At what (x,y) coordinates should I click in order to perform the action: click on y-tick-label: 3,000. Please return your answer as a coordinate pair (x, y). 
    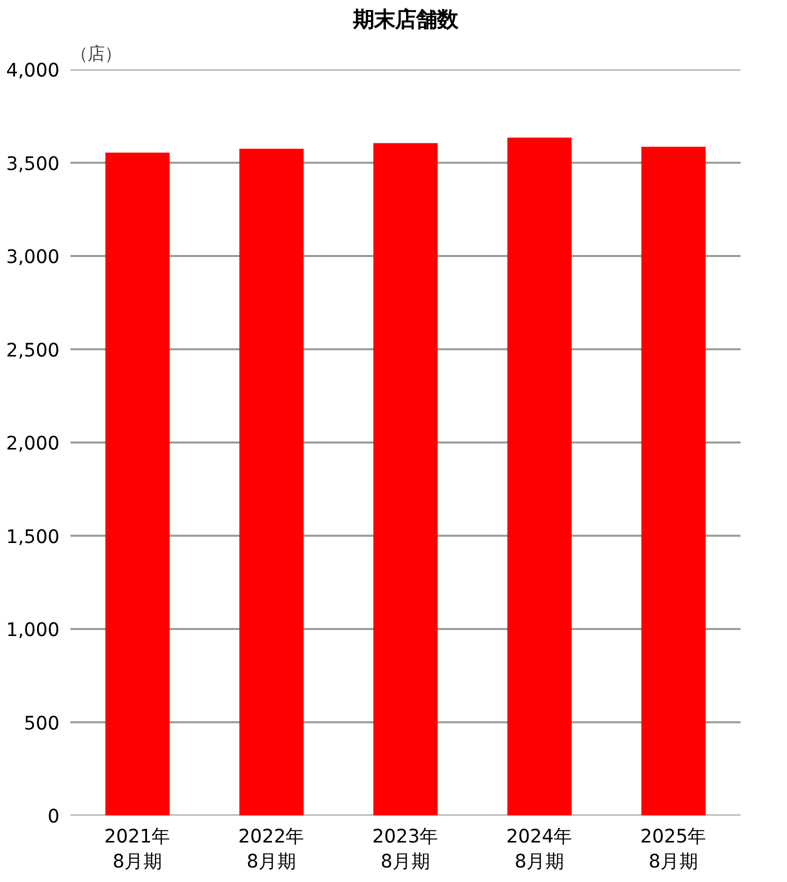
    Looking at the image, I should click on (33, 257).